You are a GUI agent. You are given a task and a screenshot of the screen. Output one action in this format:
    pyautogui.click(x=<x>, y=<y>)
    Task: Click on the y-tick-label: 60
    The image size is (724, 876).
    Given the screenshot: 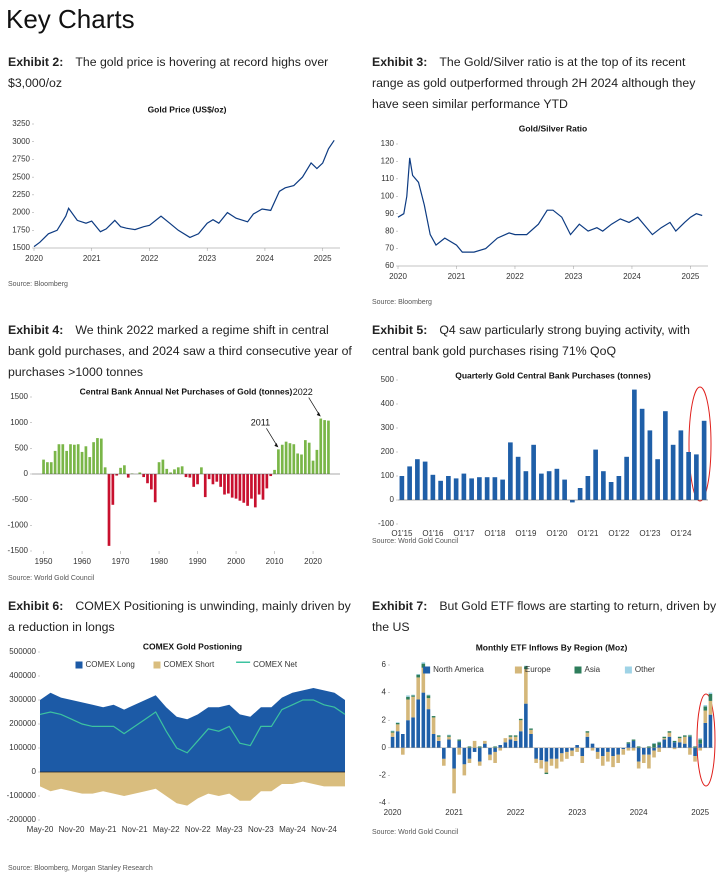 What is the action you would take?
    pyautogui.click(x=389, y=265)
    